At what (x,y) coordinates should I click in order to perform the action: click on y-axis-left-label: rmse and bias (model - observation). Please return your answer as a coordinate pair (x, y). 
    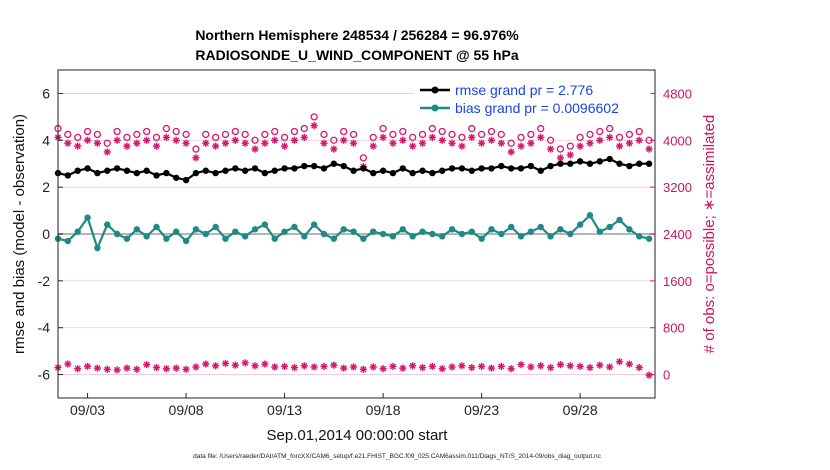
    Looking at the image, I should click on (19, 234).